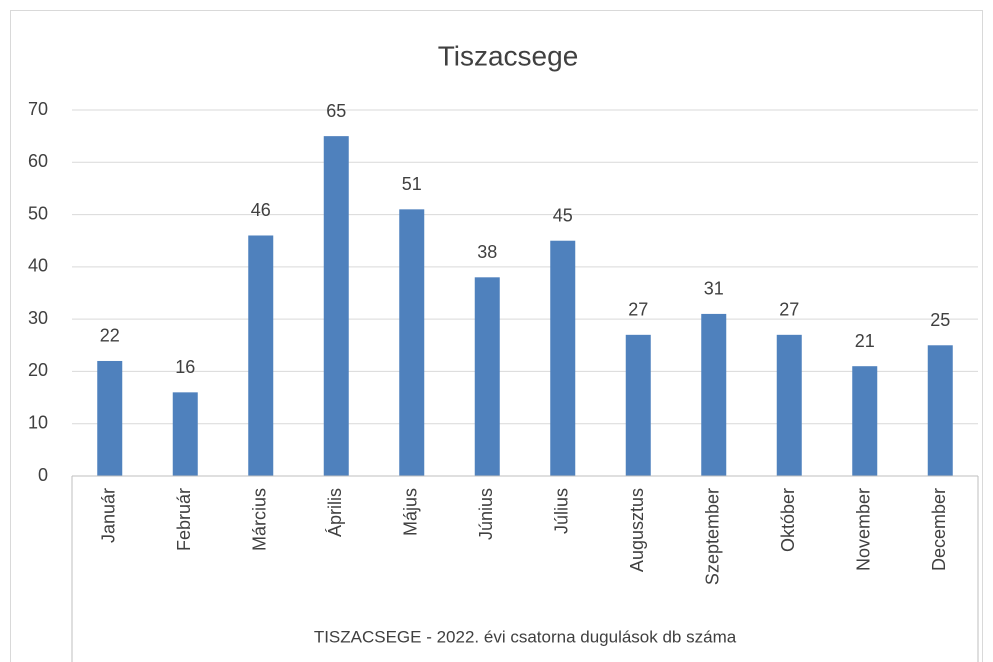 The width and height of the screenshot is (993, 662). Describe the element at coordinates (335, 512) in the screenshot. I see `x-tick-label: Április` at that location.